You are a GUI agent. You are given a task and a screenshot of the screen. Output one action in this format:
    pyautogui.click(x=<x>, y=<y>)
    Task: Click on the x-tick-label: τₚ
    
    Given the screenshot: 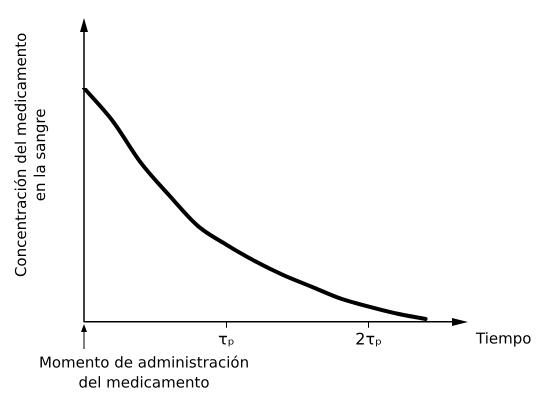 What is the action you would take?
    pyautogui.click(x=226, y=339)
    